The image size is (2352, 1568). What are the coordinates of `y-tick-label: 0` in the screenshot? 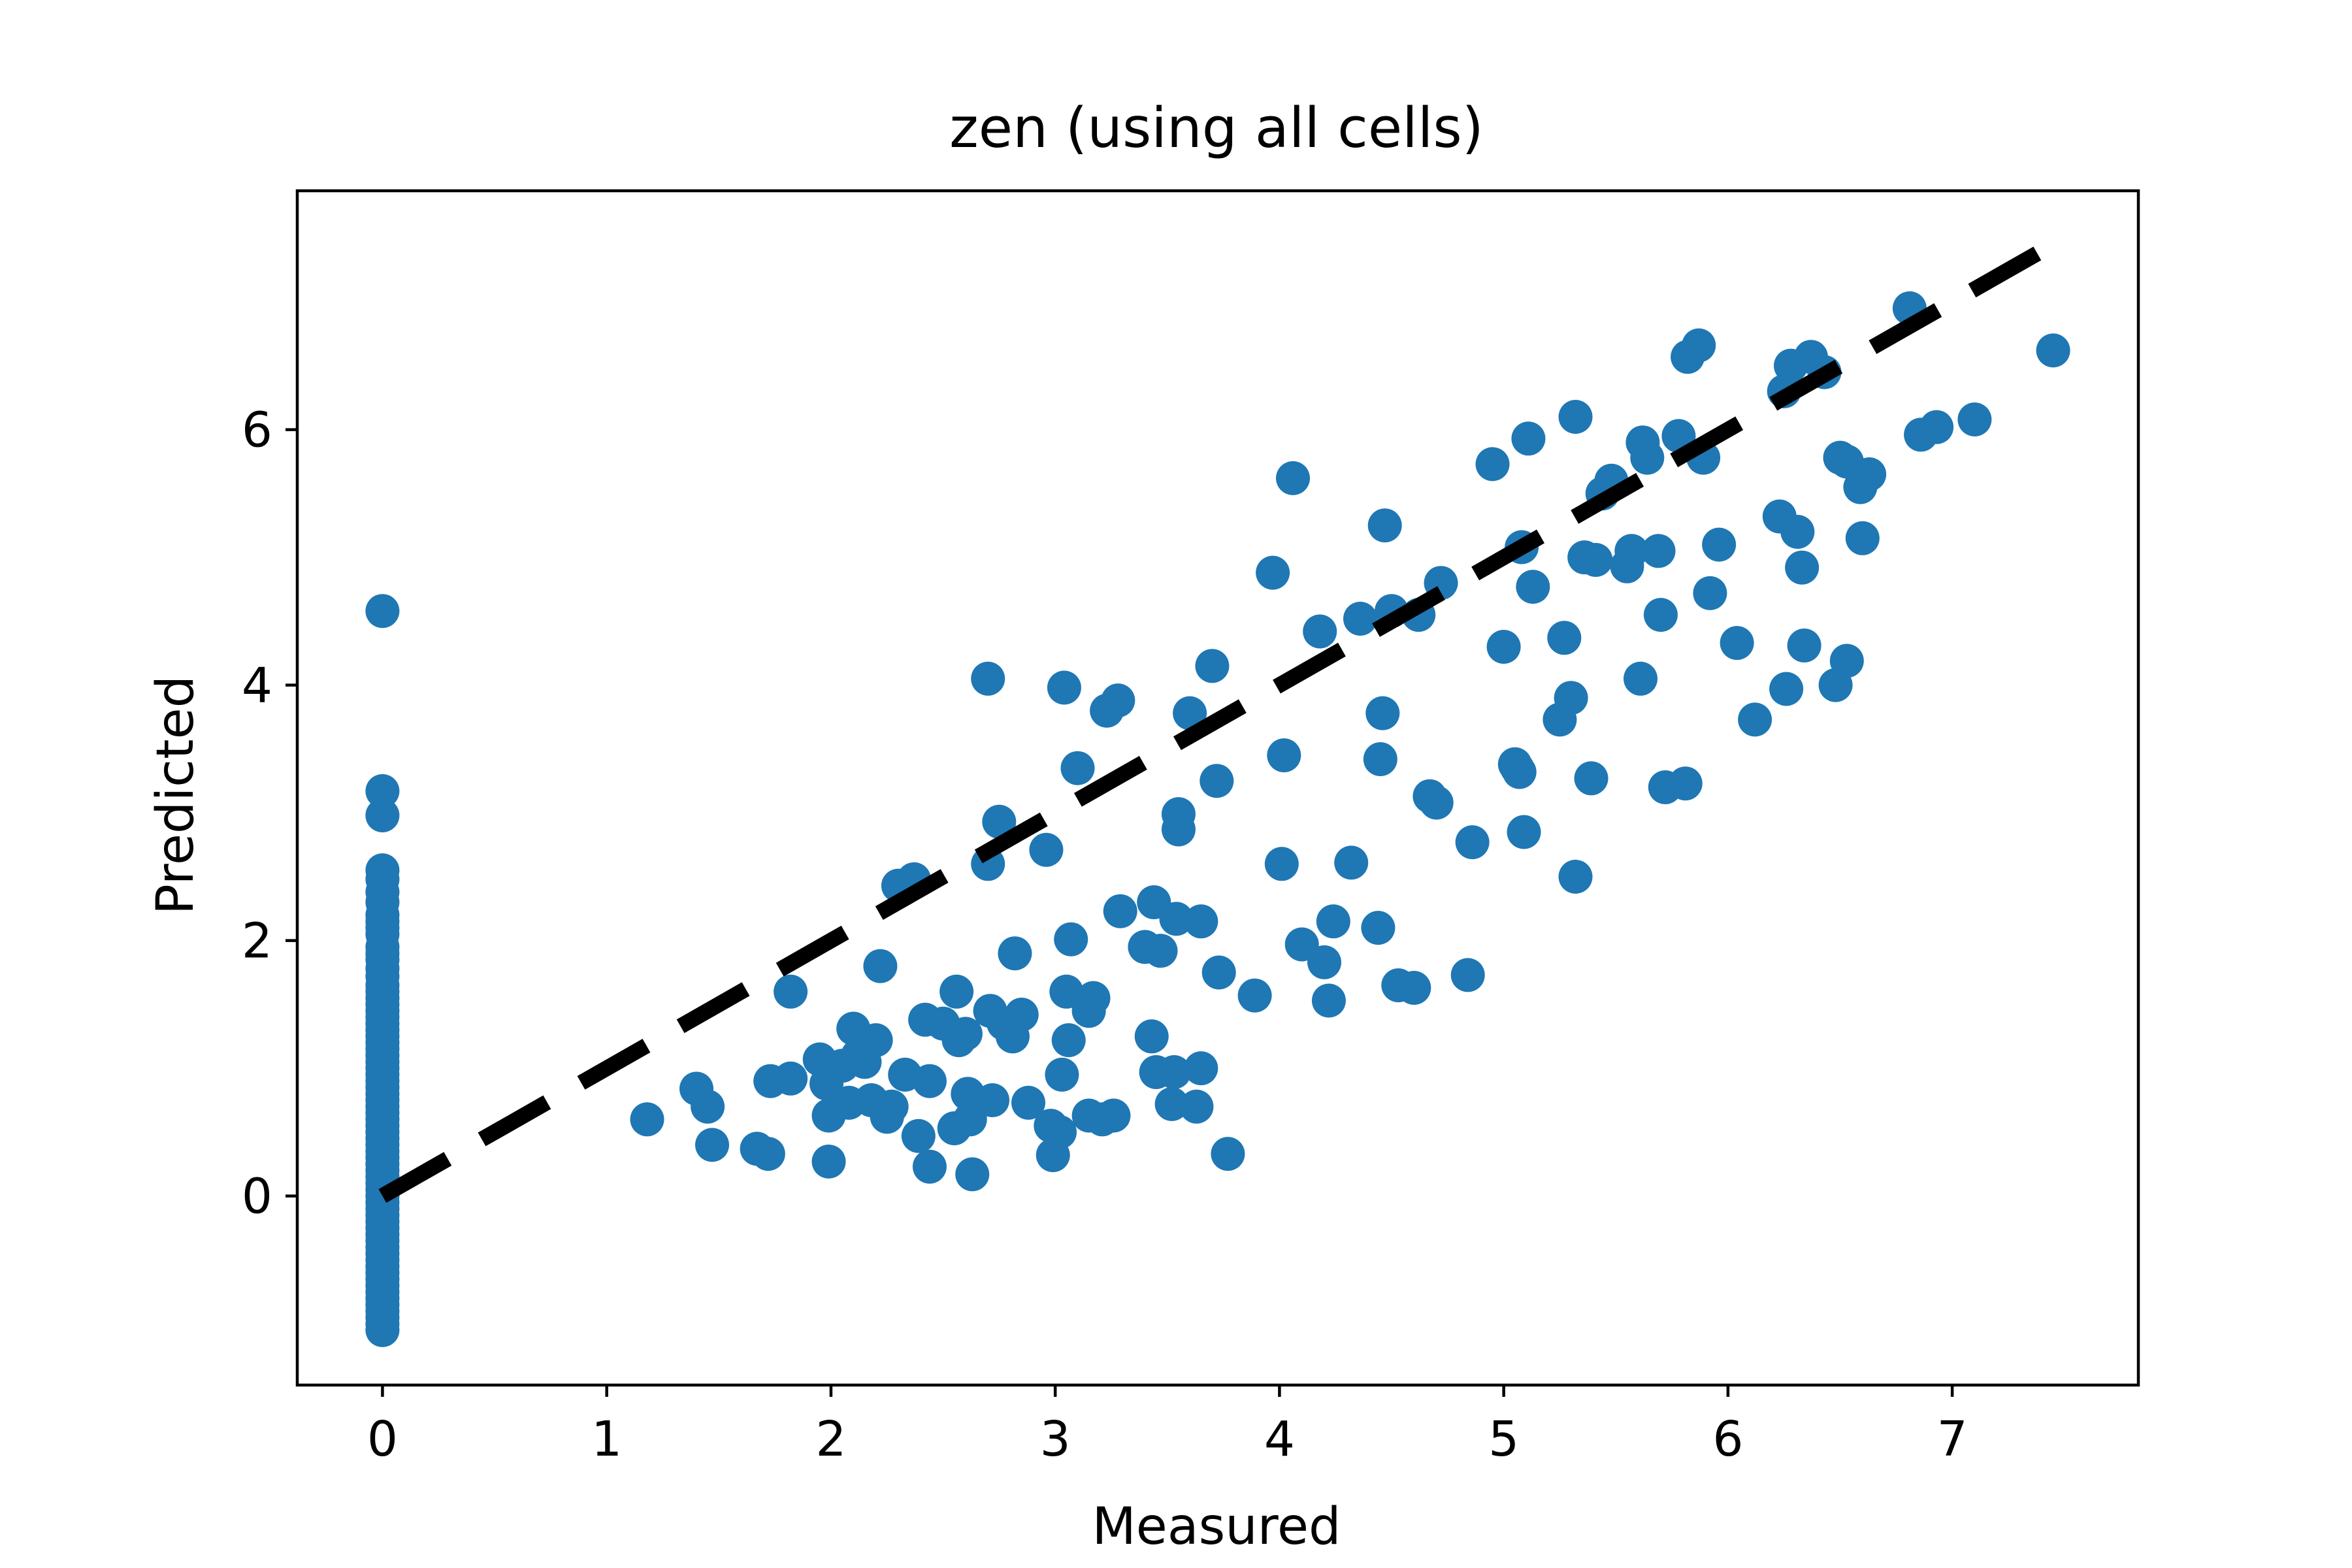 It's located at (257, 1197).